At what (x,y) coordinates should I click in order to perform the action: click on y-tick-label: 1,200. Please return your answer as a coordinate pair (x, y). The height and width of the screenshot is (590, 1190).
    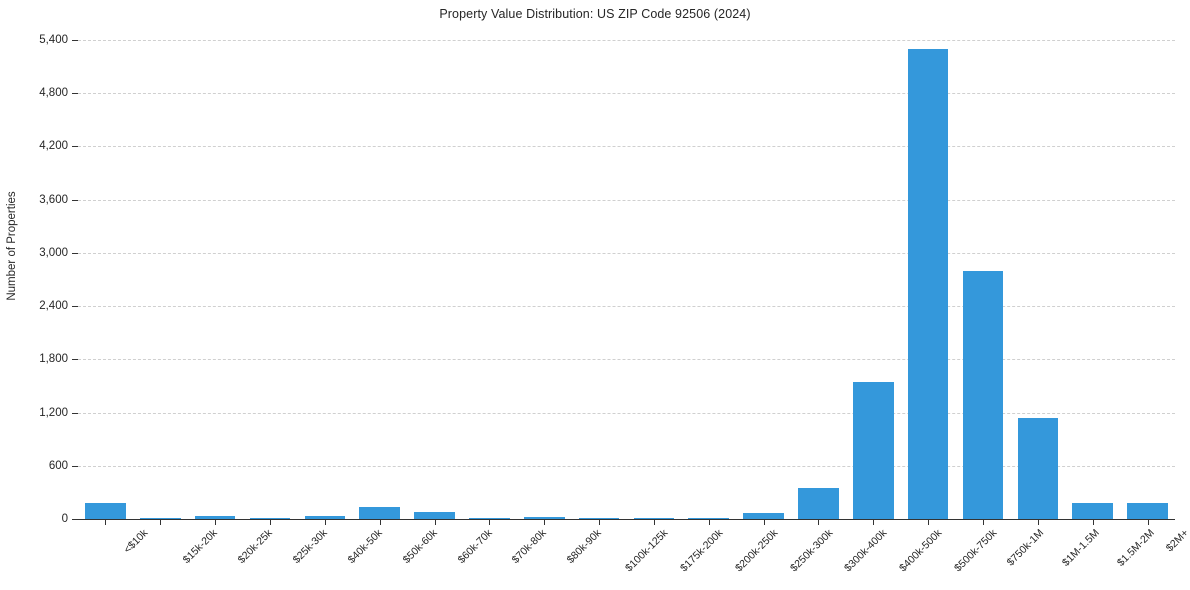
    Looking at the image, I should click on (53, 412).